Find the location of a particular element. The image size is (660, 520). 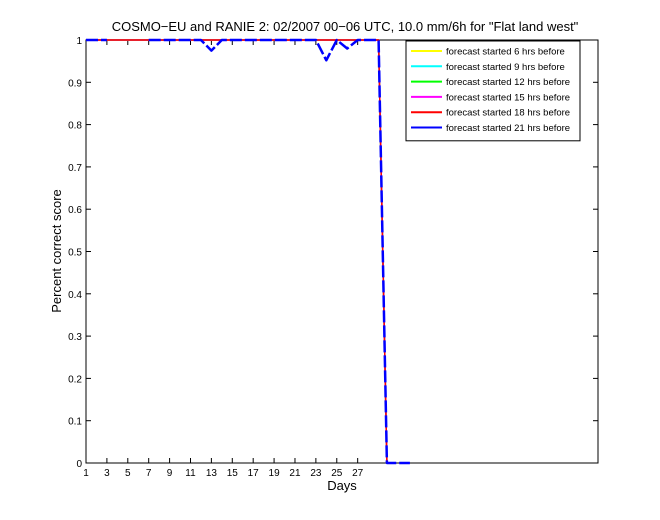

x-tick-label: 13 is located at coordinates (212, 473).